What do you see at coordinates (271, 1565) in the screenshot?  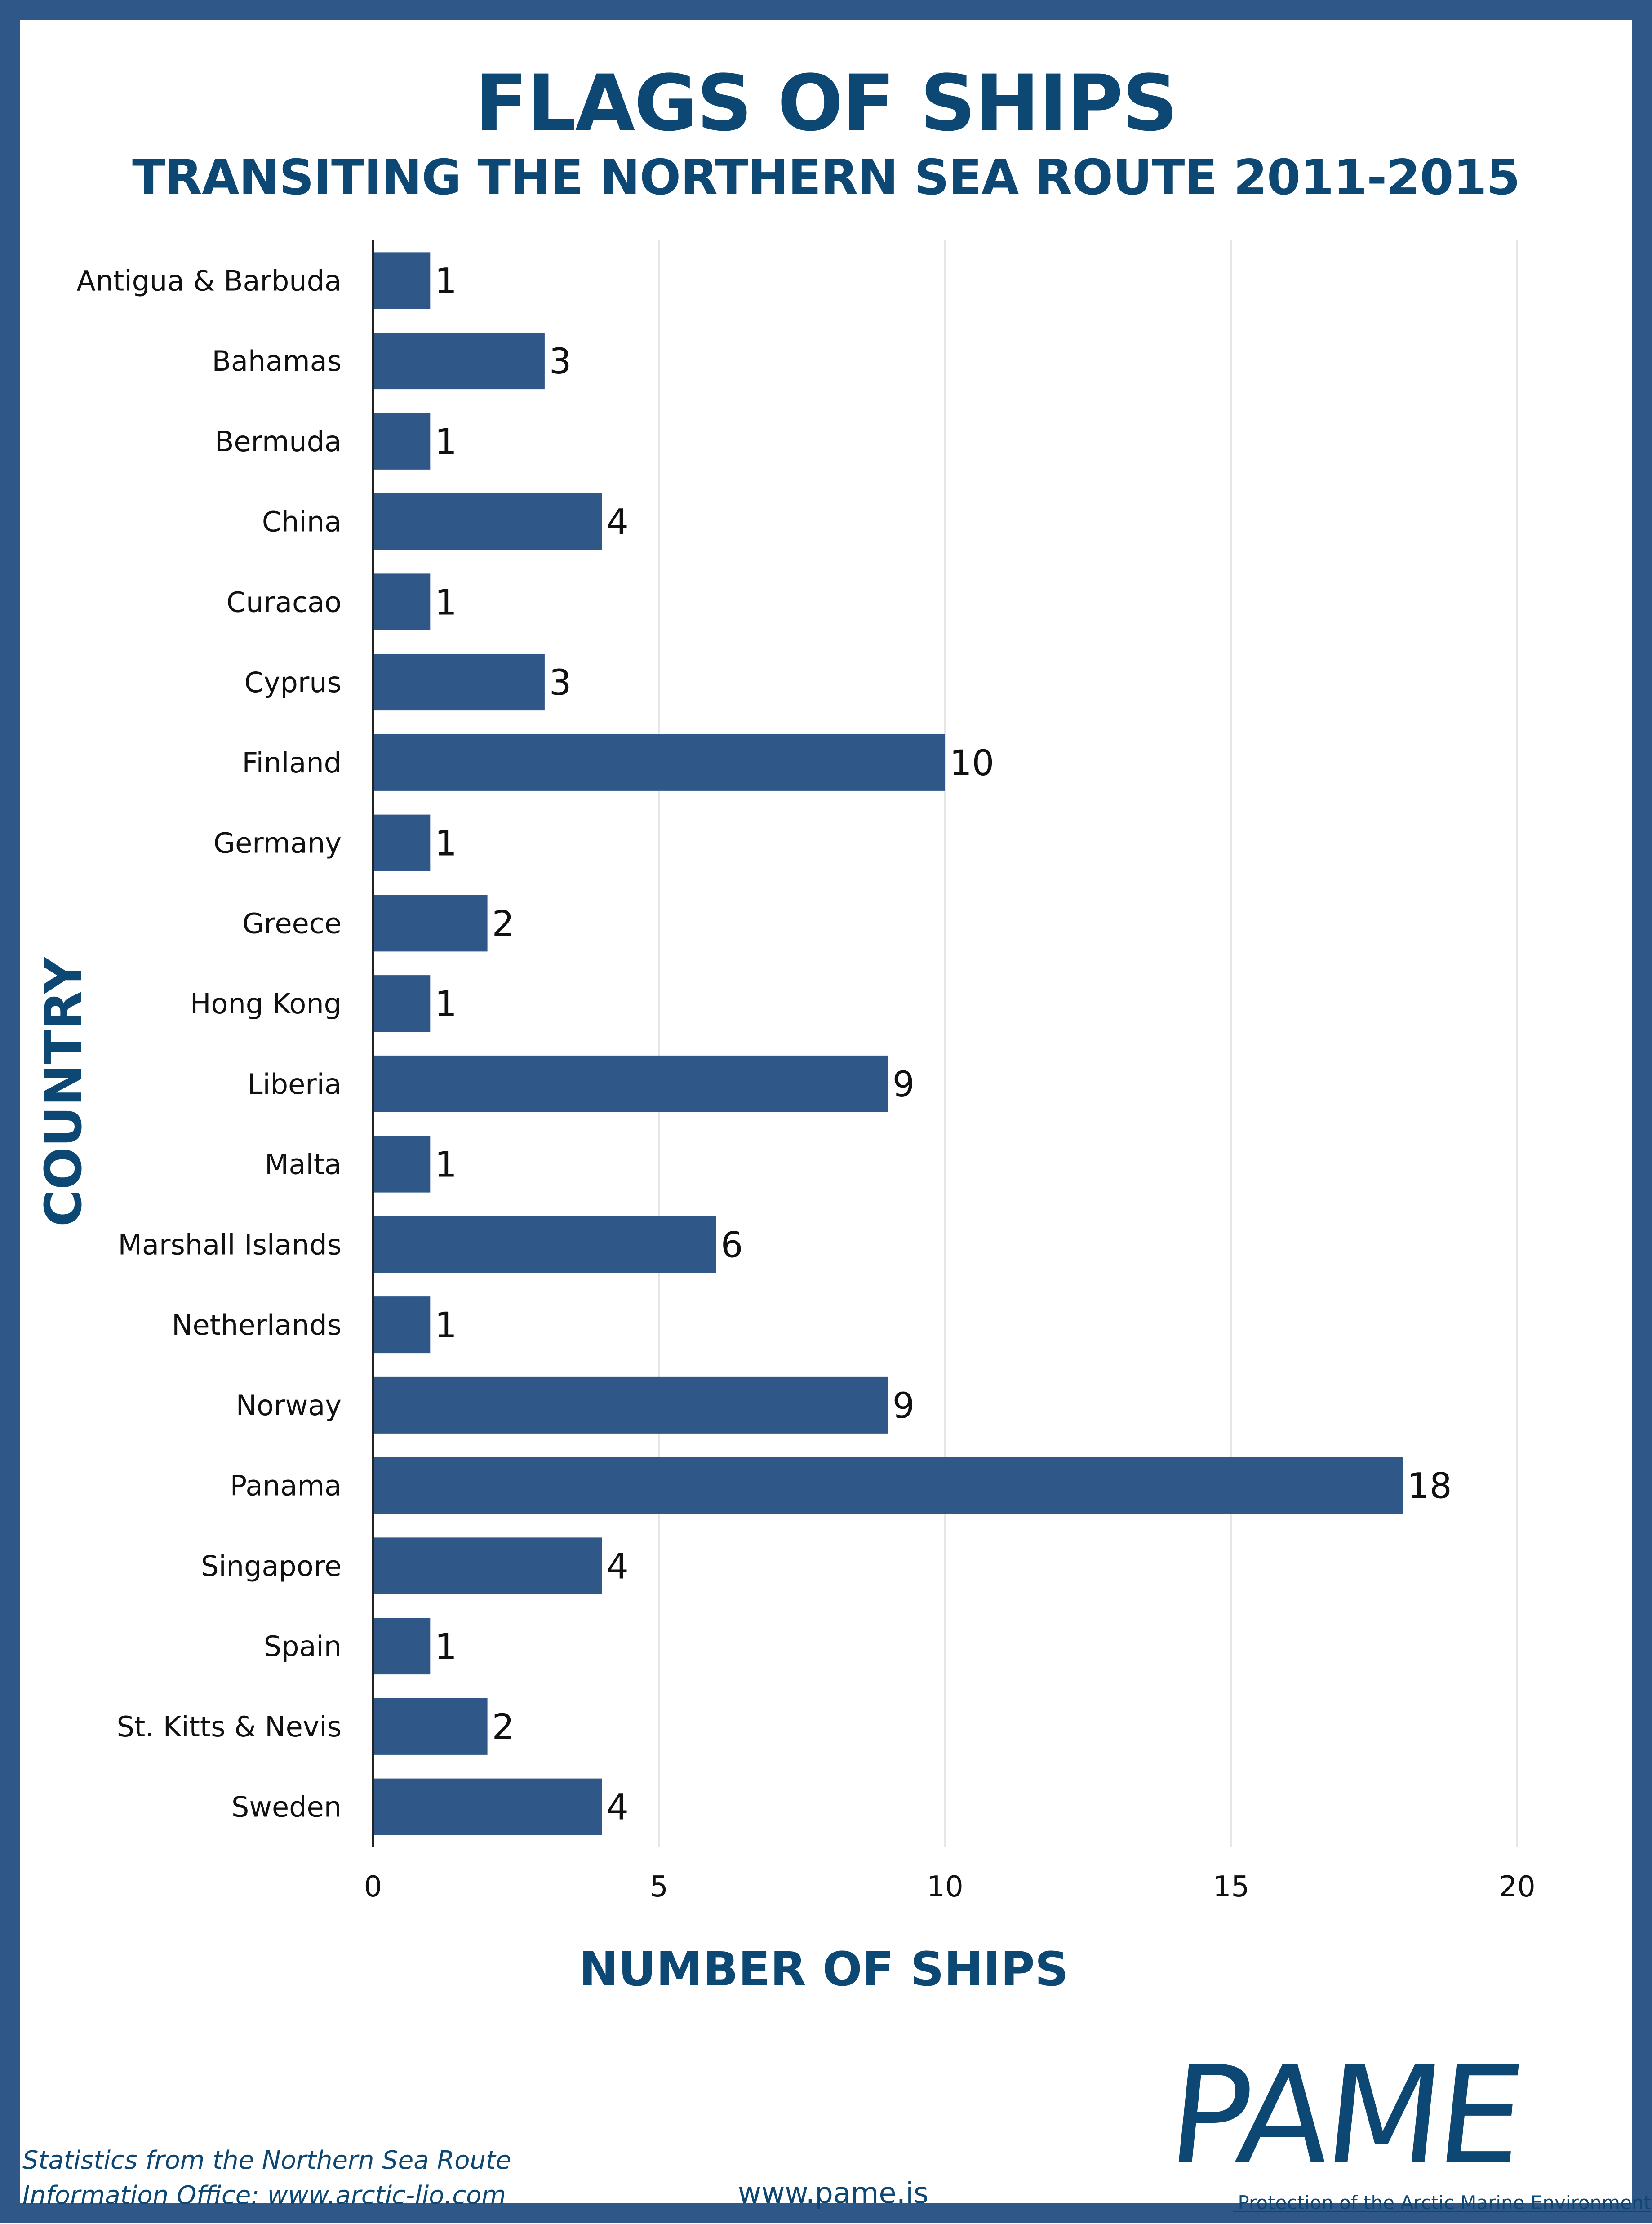 I see `category-label: Singapore` at bounding box center [271, 1565].